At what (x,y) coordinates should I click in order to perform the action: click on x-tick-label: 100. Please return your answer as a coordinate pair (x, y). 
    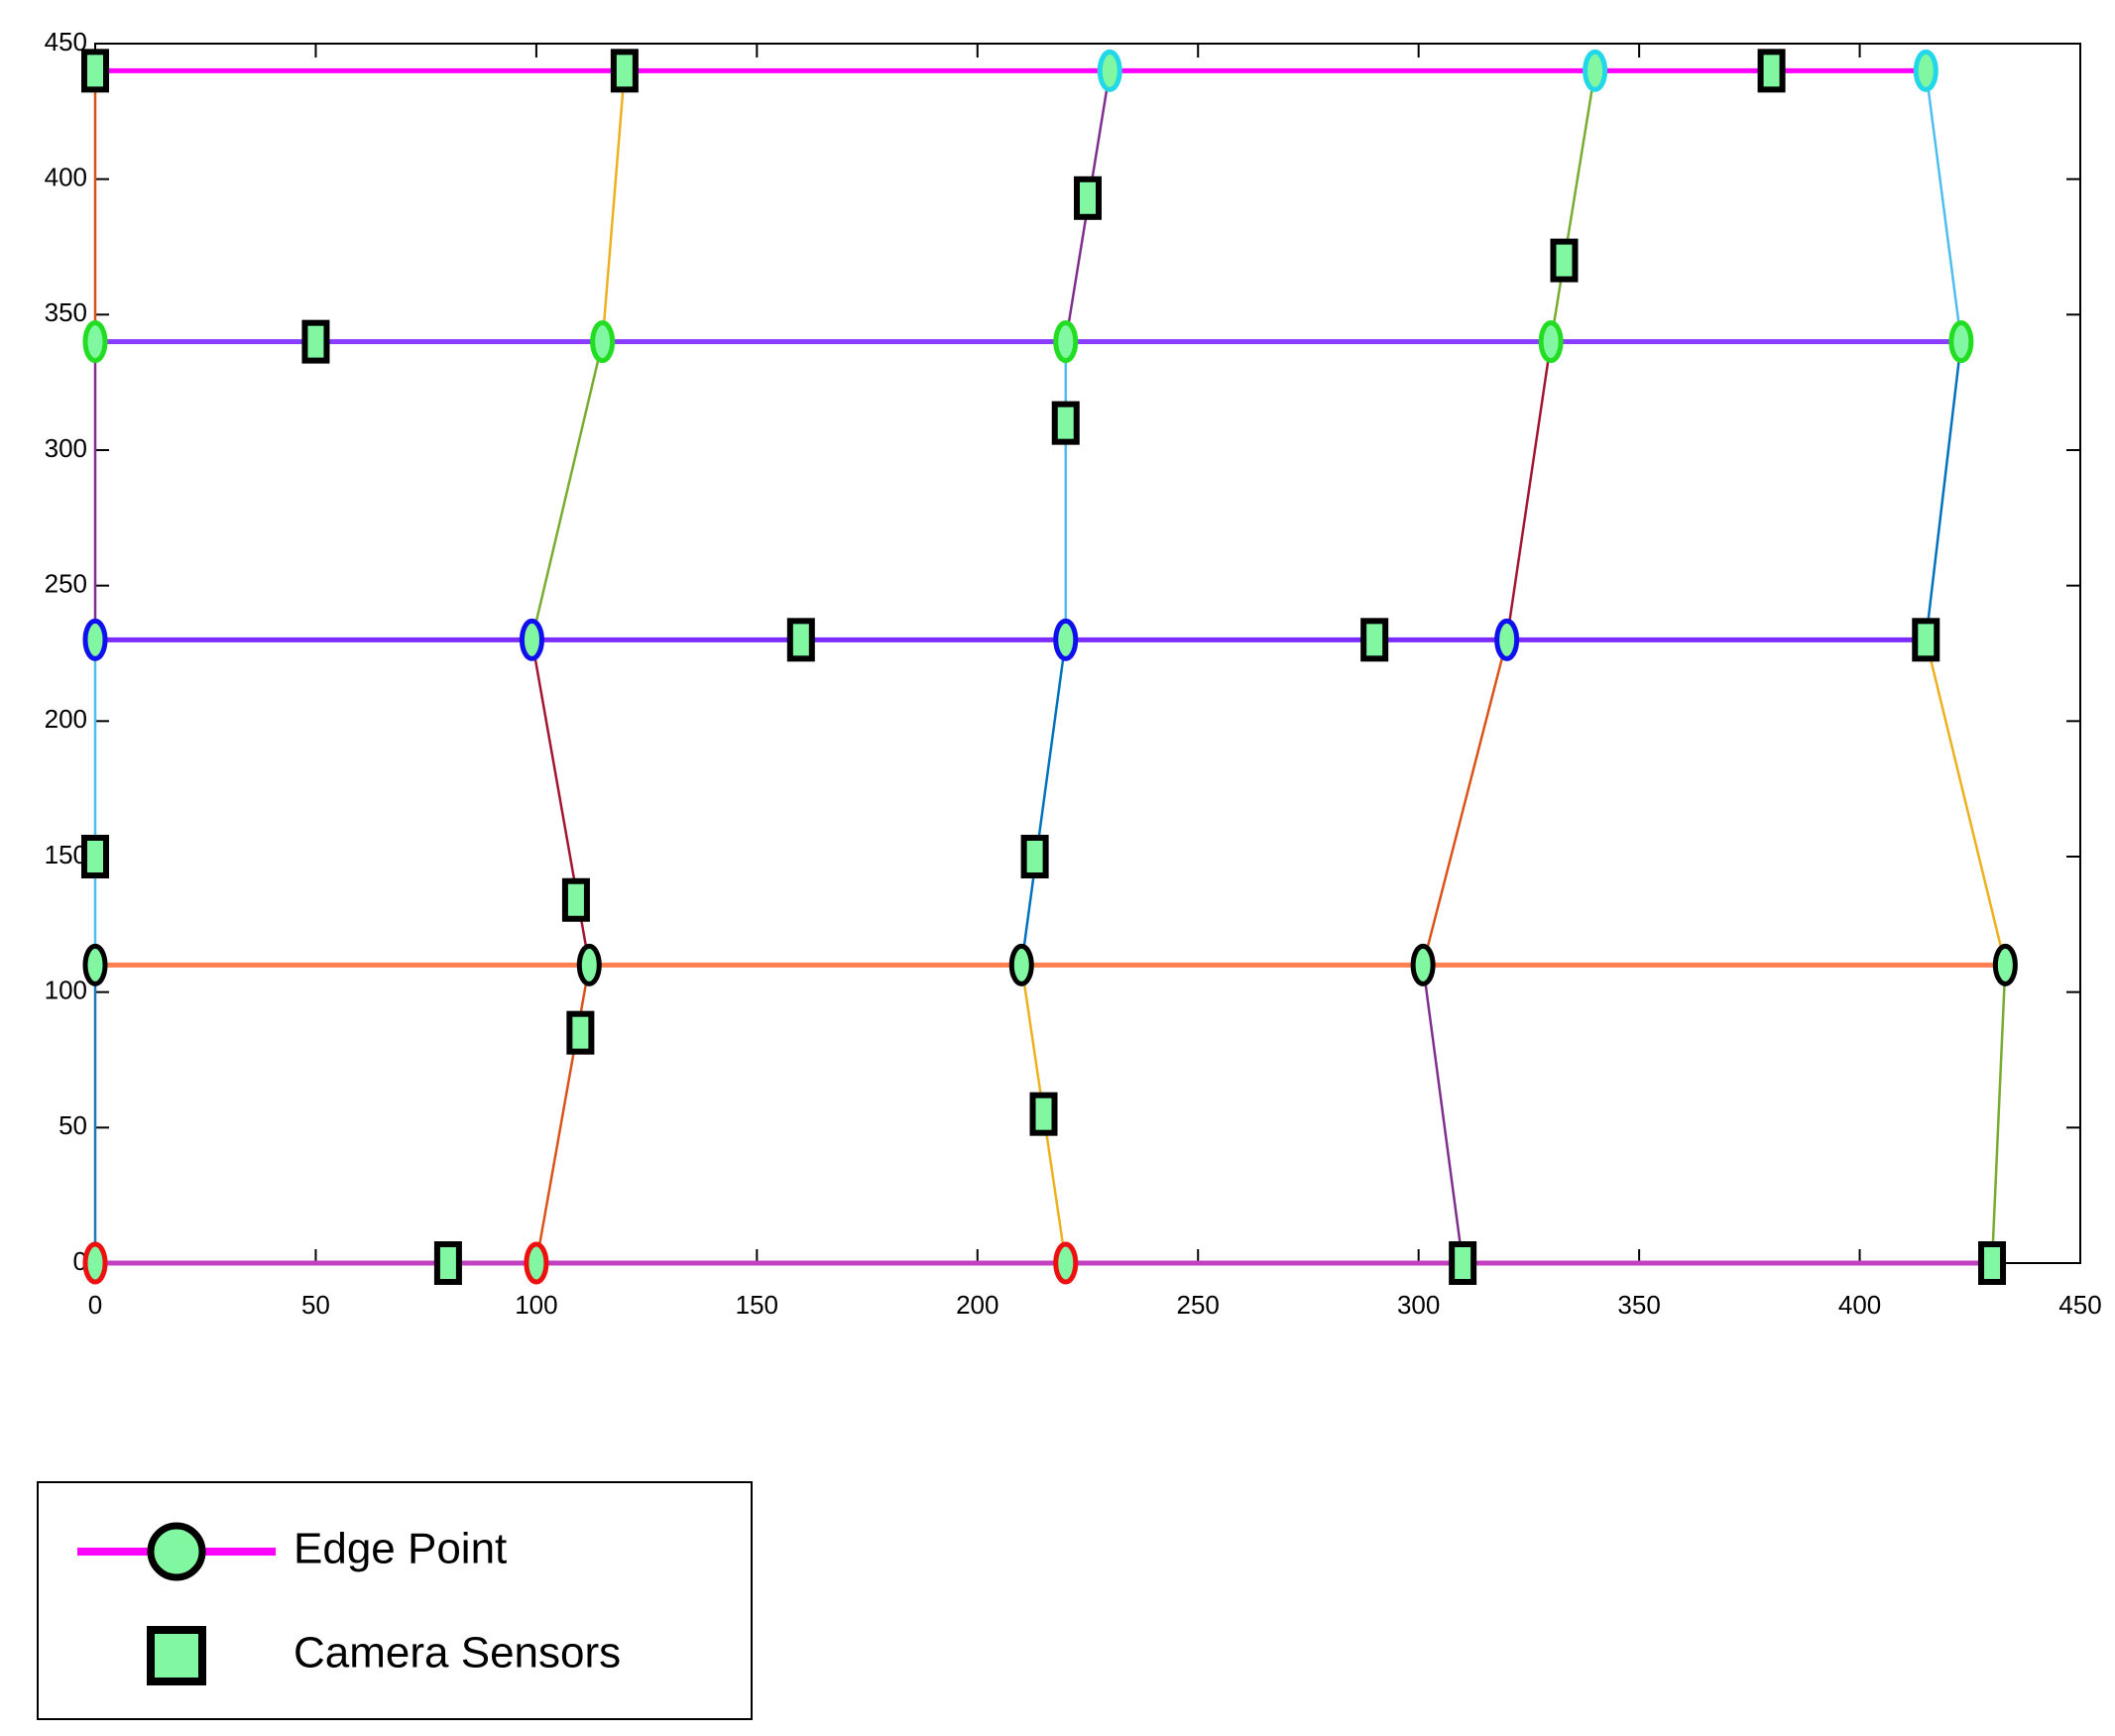
    Looking at the image, I should click on (536, 1305).